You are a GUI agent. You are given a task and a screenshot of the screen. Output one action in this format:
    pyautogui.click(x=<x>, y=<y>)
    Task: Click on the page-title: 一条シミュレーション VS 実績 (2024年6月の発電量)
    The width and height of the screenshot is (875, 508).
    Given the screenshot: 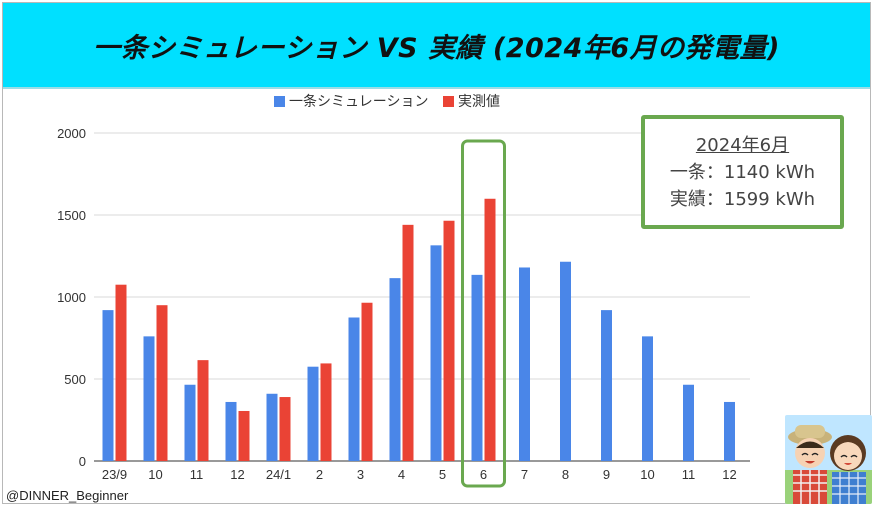 What is the action you would take?
    pyautogui.click(x=436, y=48)
    